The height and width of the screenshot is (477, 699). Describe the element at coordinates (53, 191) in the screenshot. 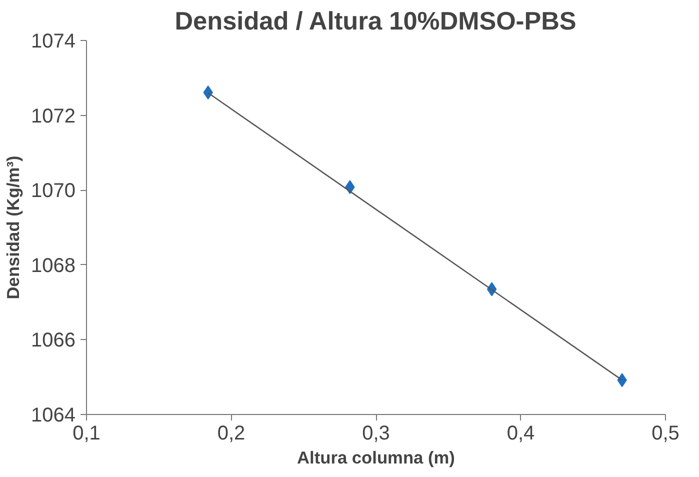

I see `y-tick-label: 1070` at that location.